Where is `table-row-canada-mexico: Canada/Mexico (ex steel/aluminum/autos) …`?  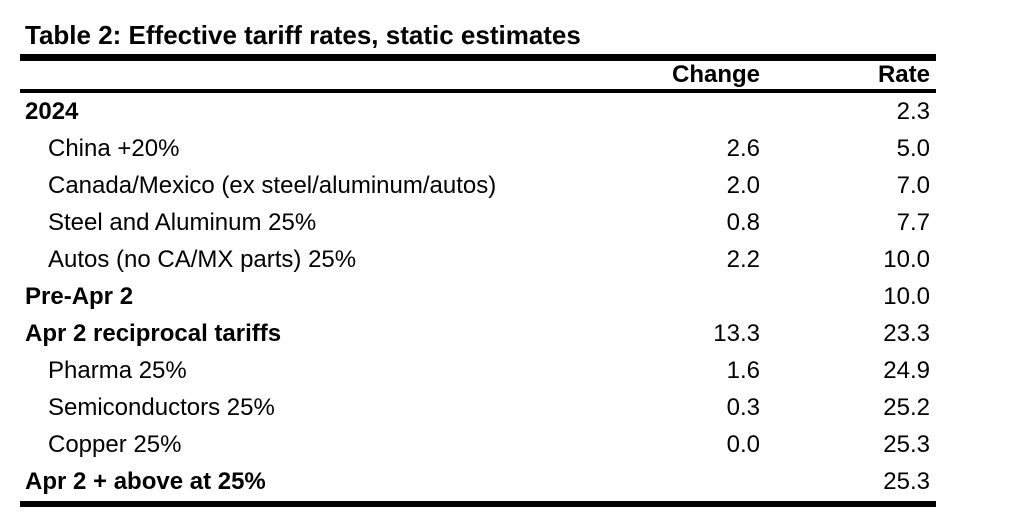 table-row-canada-mexico: Canada/Mexico (ex steel/aluminum/autos) … is located at coordinates (478, 185).